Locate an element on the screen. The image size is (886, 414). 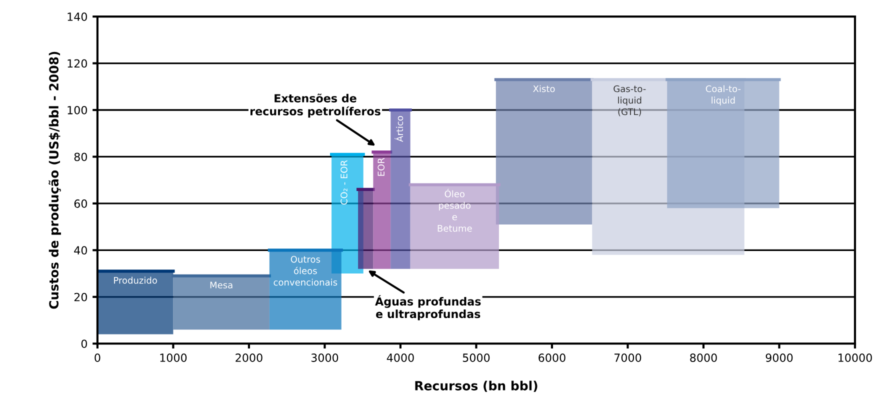
x-tick-label: 10000 is located at coordinates (855, 358).